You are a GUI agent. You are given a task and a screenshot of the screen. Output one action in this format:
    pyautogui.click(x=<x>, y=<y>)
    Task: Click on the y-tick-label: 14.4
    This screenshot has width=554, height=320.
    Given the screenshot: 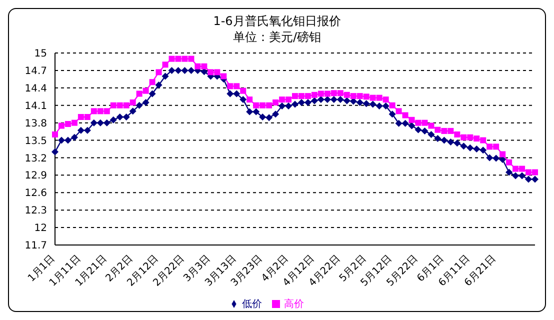 What is the action you would take?
    pyautogui.click(x=35, y=88)
    